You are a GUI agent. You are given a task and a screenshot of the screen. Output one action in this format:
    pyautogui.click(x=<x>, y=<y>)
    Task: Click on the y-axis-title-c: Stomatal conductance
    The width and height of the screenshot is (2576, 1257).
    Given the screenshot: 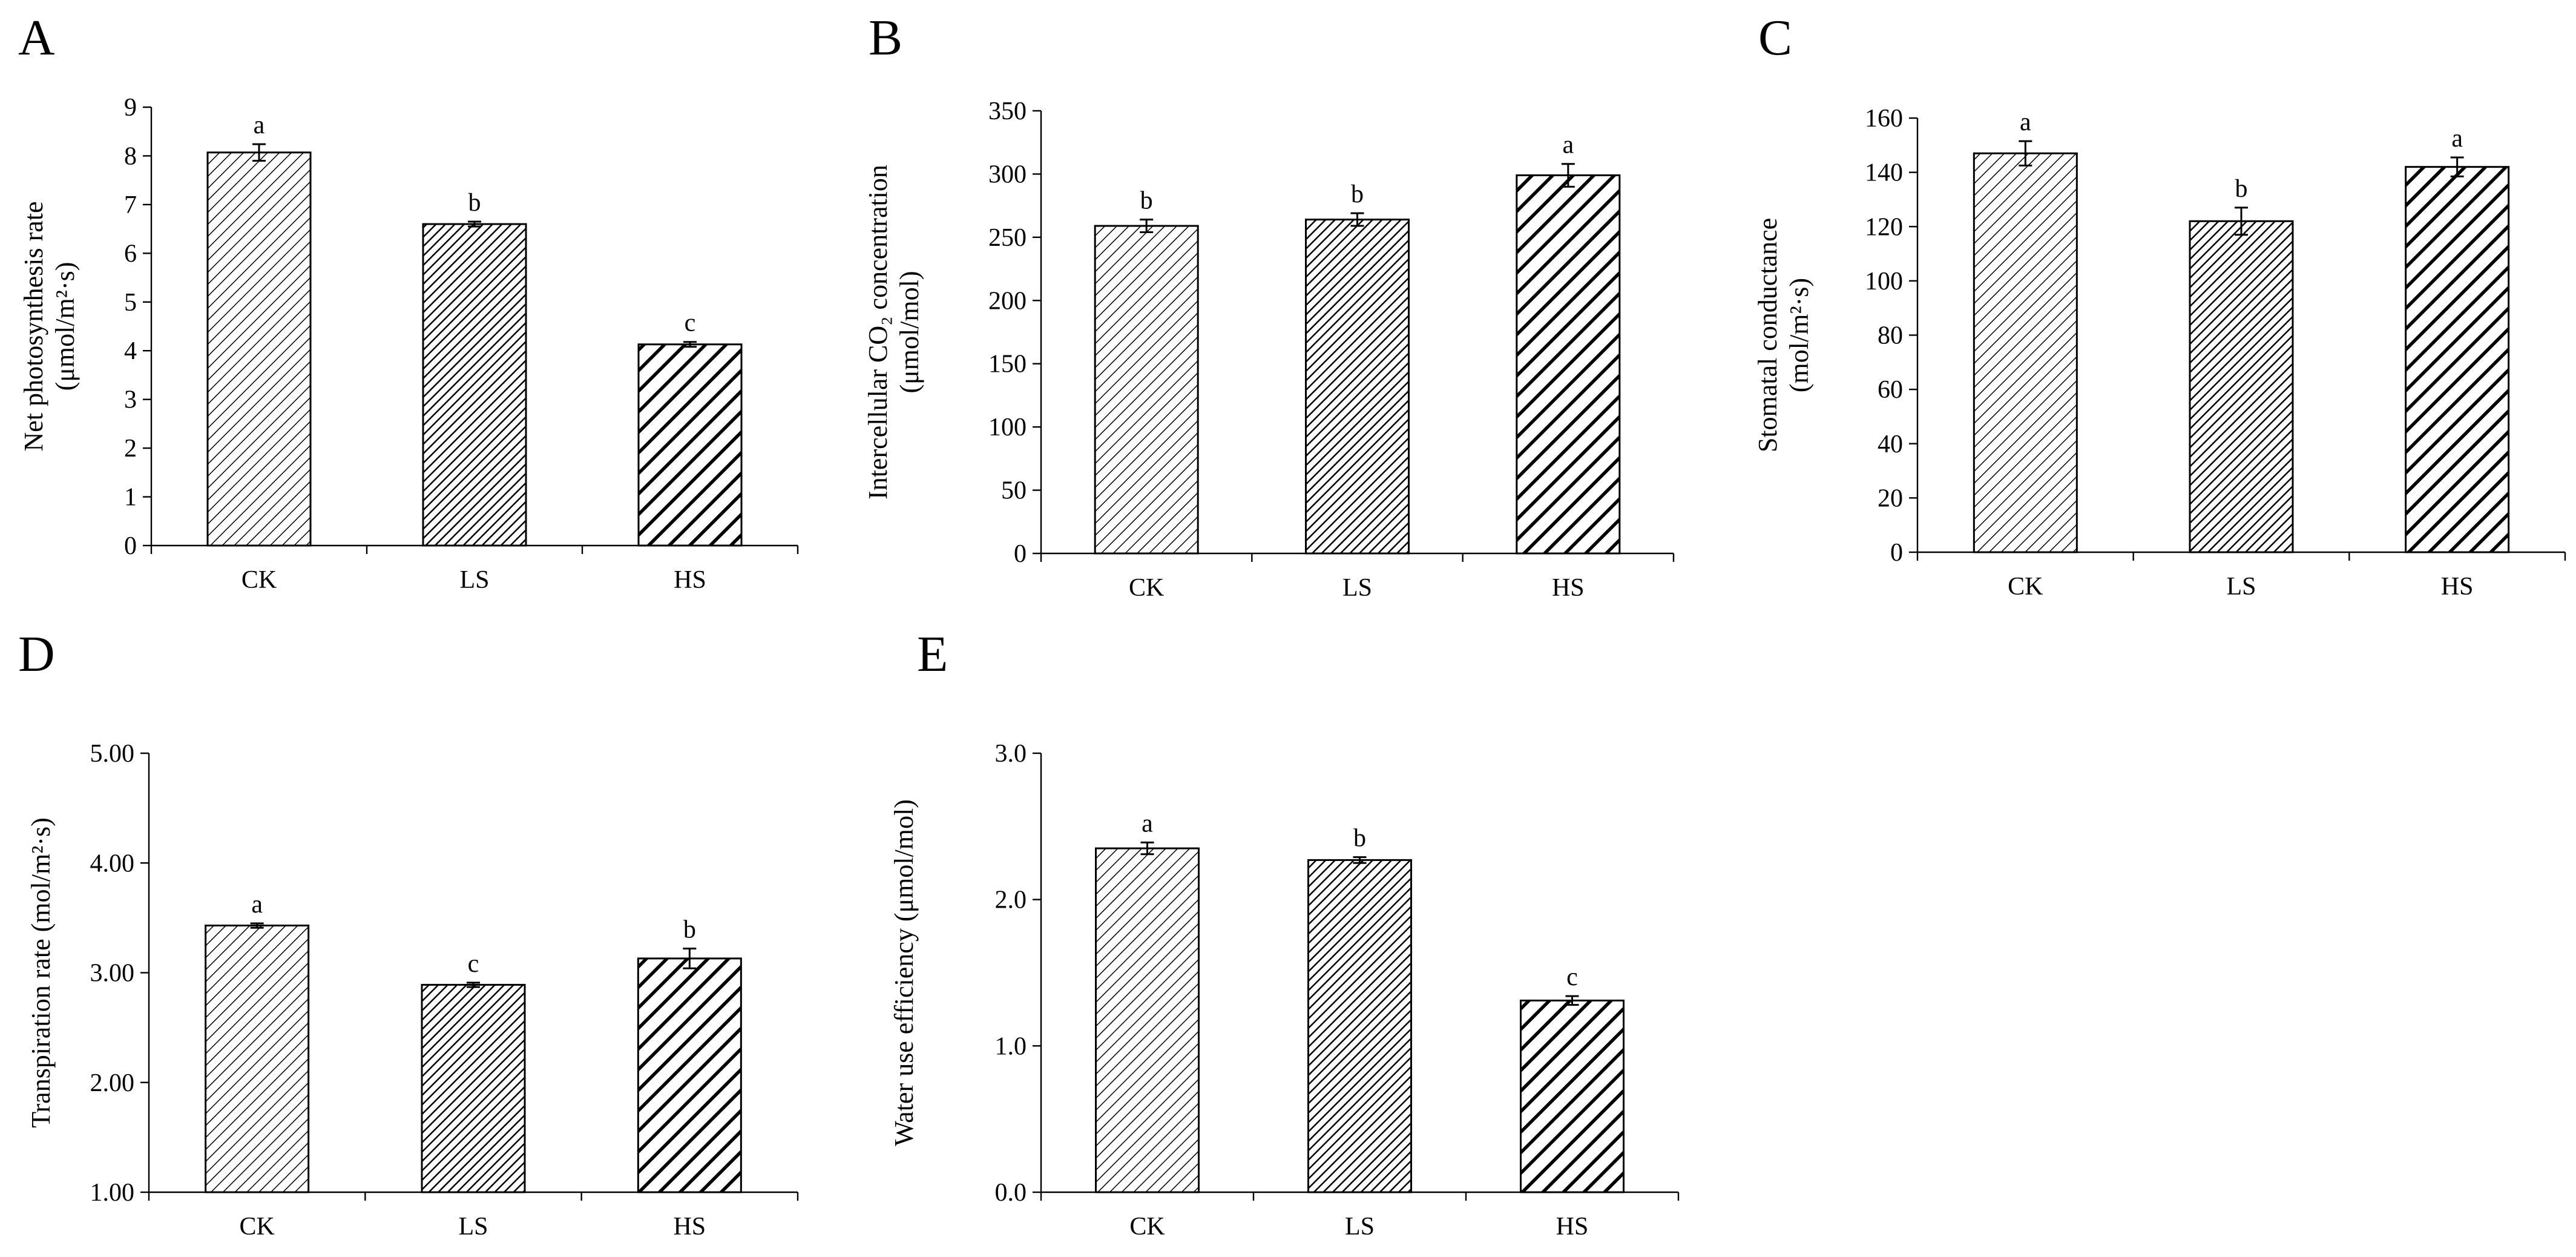 What is the action you would take?
    pyautogui.click(x=1767, y=335)
    